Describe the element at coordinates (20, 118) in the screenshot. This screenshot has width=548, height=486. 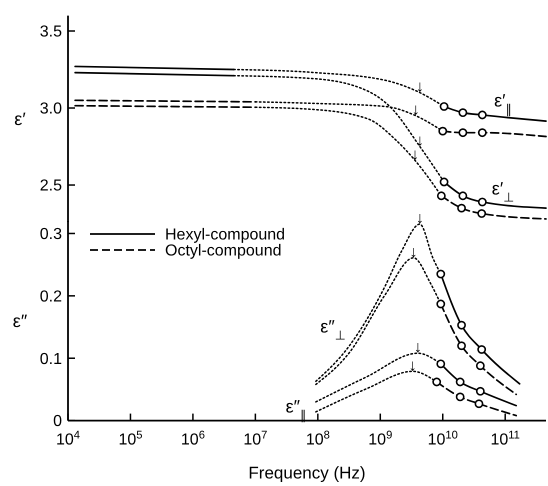
I see `y-axis-title: ε′` at that location.